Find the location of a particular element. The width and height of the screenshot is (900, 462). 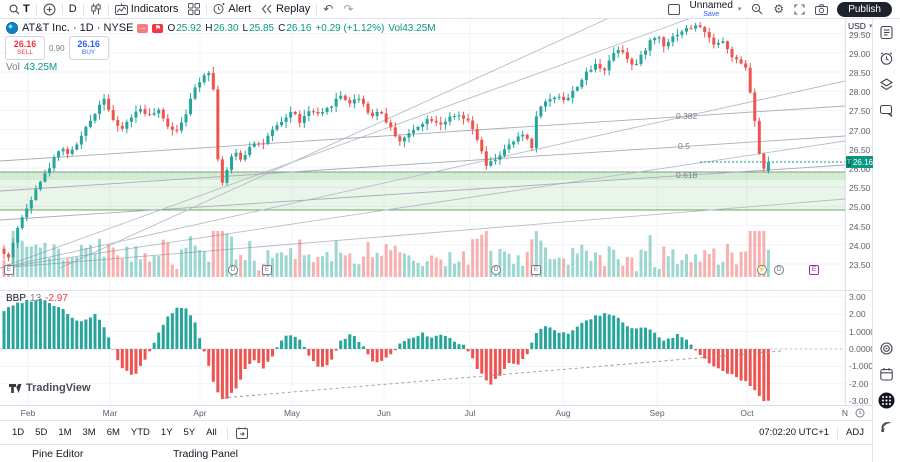

range-button-3m: 3M is located at coordinates (89, 432).